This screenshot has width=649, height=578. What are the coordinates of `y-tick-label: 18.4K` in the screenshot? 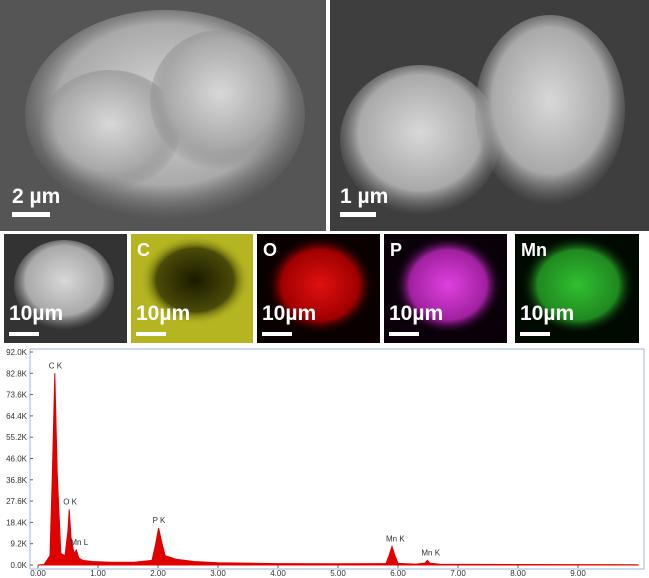 It's located at (17, 522).